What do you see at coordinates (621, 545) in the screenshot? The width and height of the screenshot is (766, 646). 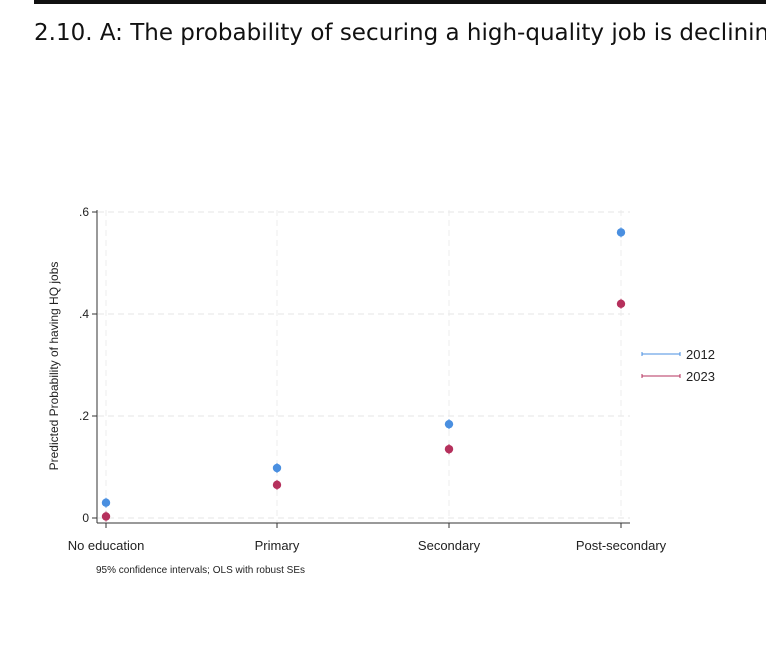 I see `x-tick-label: Post-secondary` at bounding box center [621, 545].